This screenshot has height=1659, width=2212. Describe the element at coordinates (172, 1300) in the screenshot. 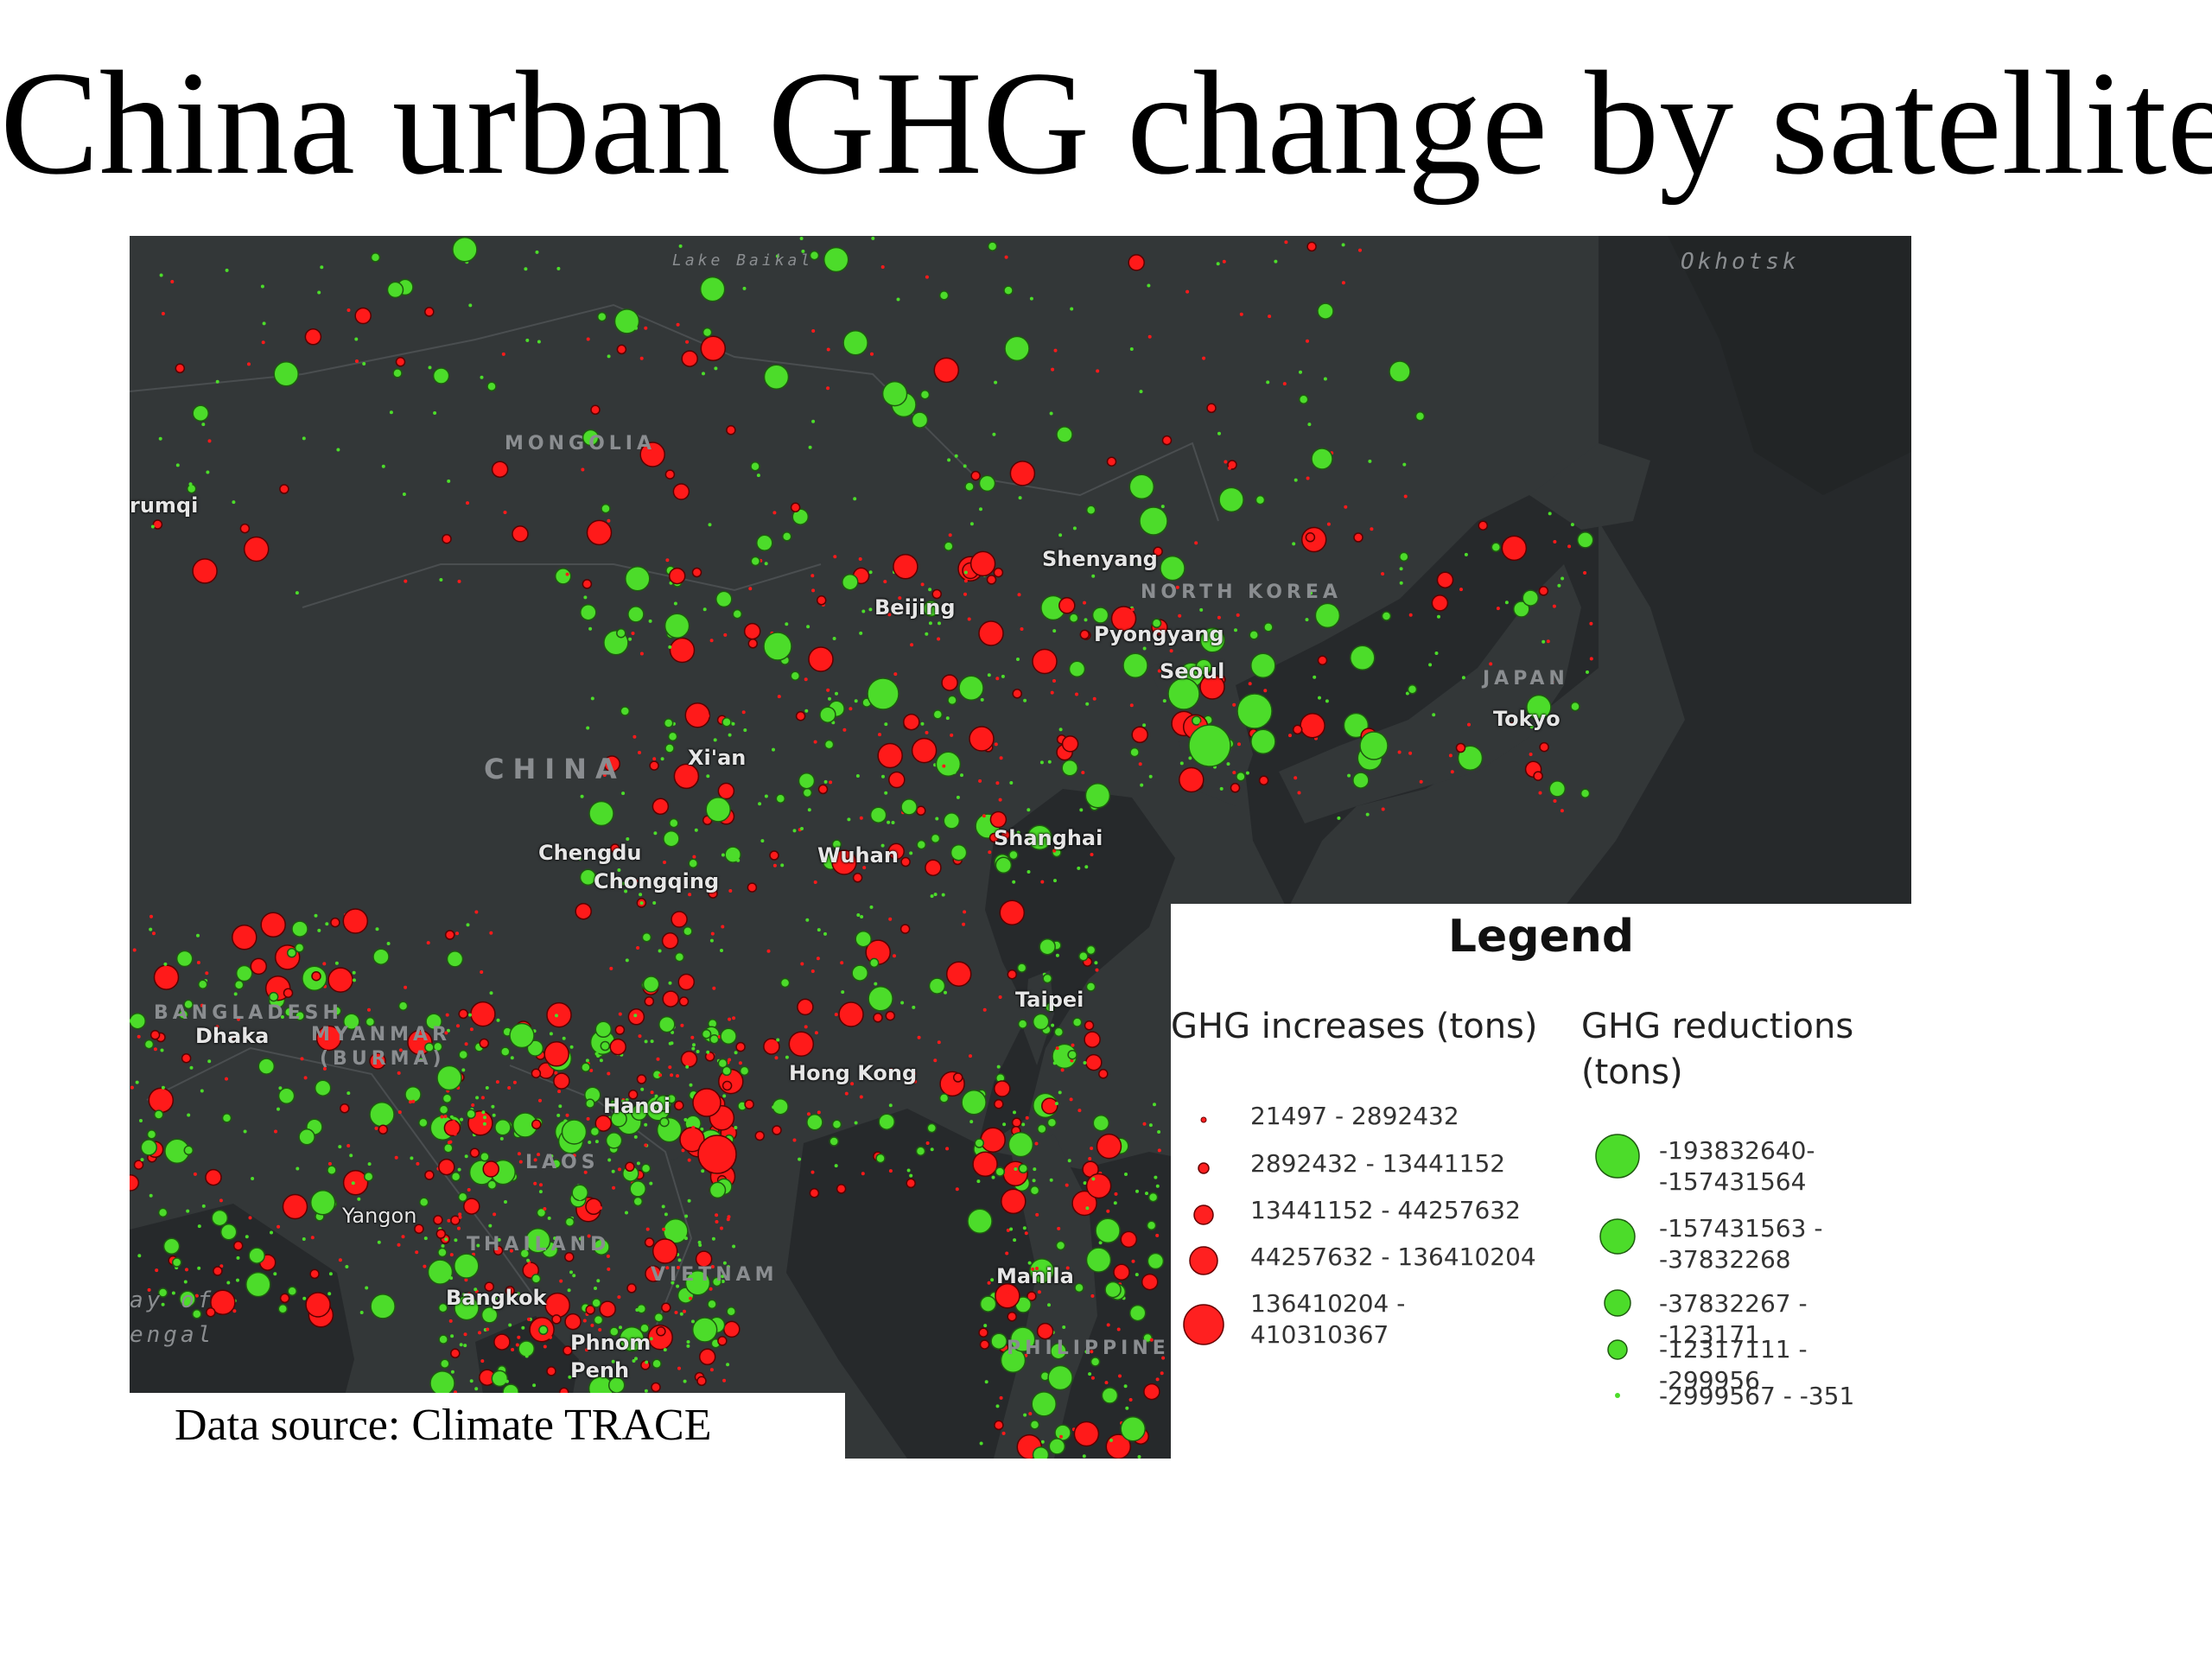

I see `label-bay-of: ay of` at that location.